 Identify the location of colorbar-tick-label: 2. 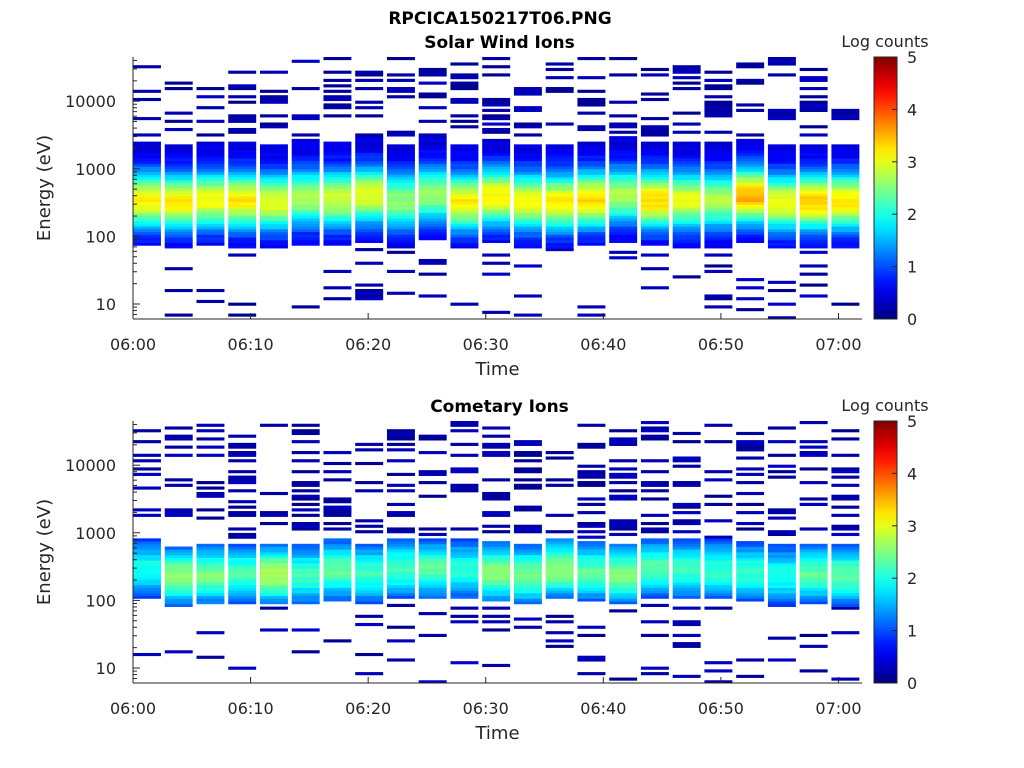
(912, 214).